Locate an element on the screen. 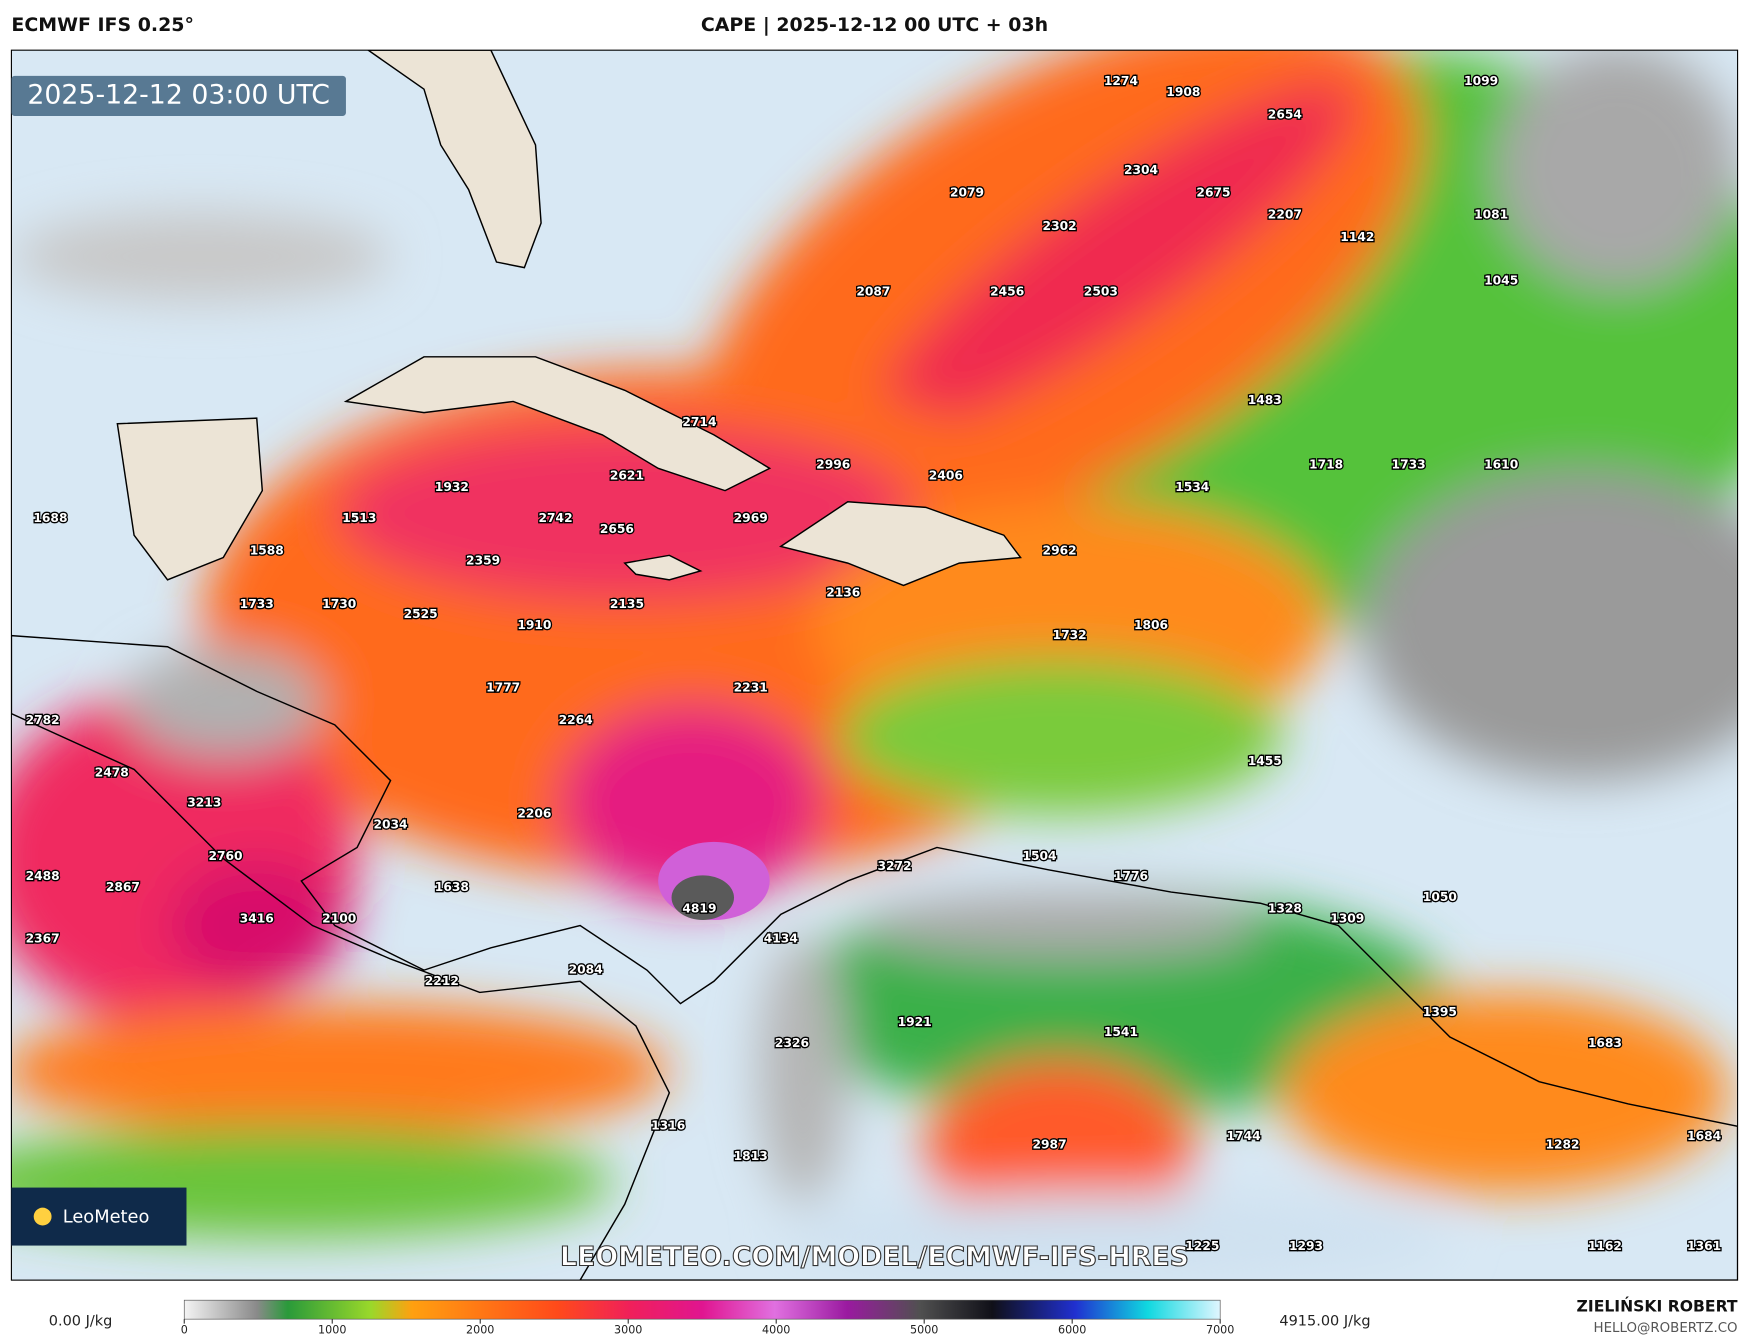  author: ZIELIŃSKI ROBERT is located at coordinates (1657, 1305).